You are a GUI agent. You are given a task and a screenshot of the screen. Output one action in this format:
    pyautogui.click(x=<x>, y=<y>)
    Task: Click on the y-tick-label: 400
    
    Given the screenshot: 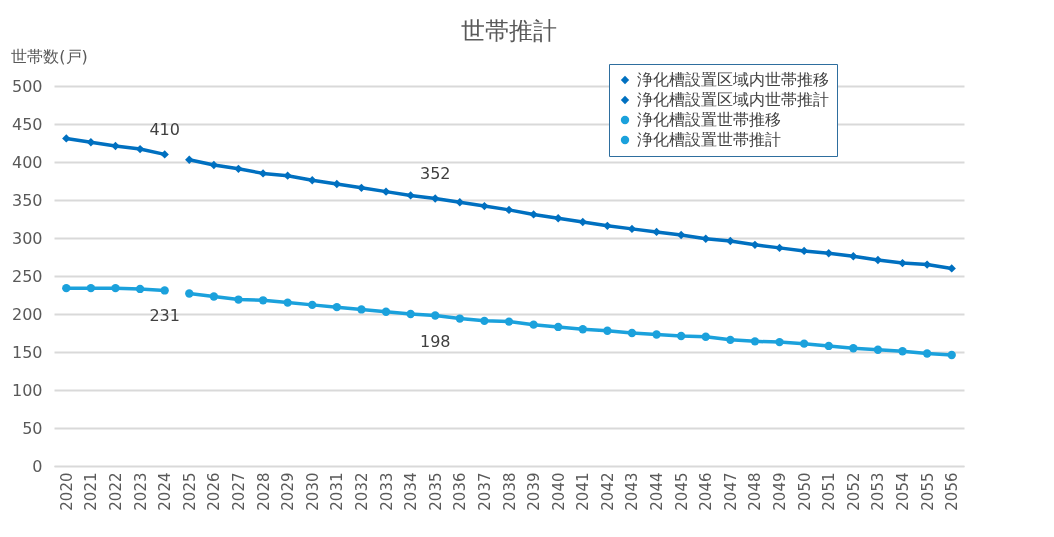 What is the action you would take?
    pyautogui.click(x=27, y=162)
    